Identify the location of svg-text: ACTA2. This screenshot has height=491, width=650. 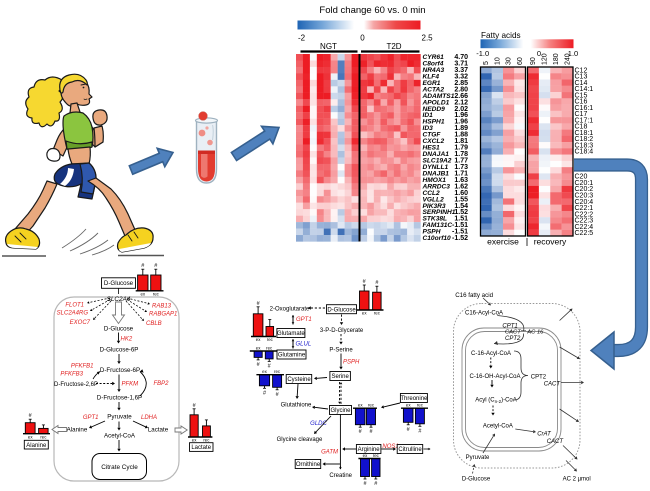
(433, 89).